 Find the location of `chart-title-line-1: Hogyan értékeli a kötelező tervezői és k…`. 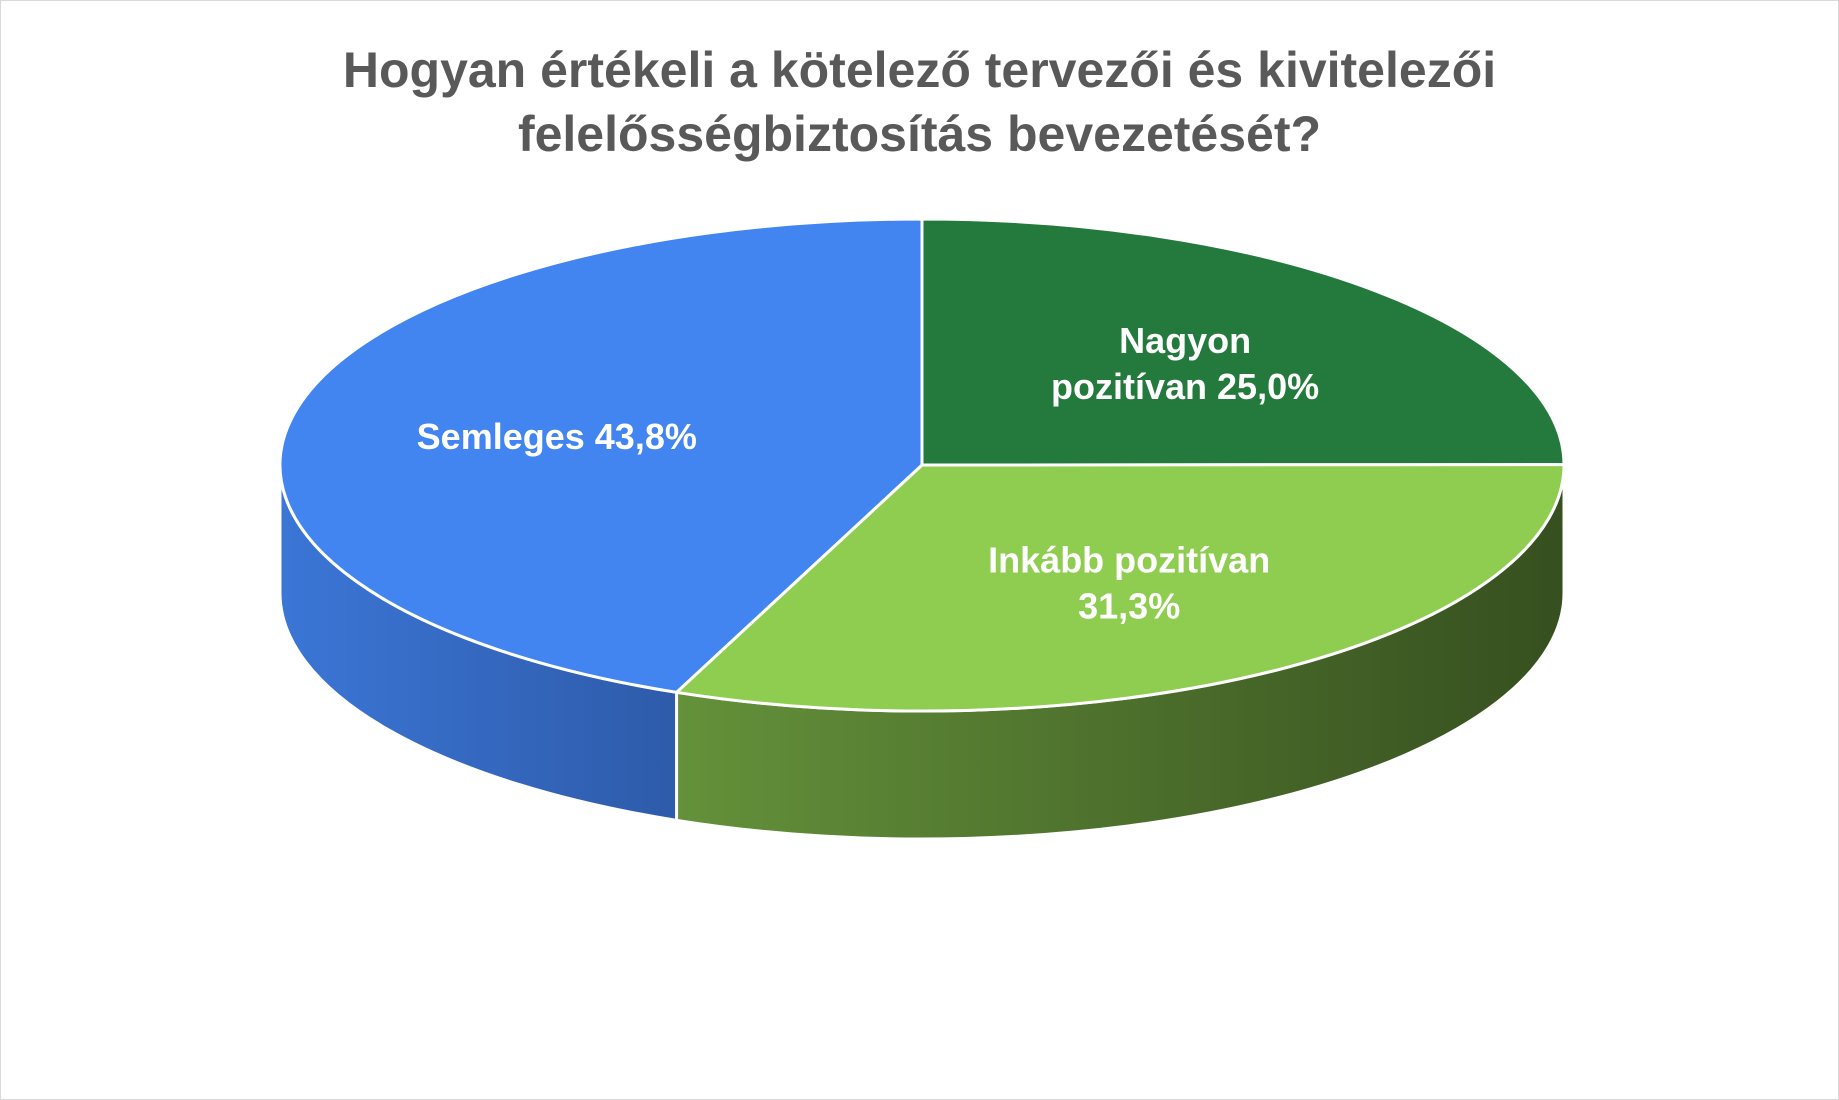

chart-title-line-1: Hogyan értékeli a kötelező tervezői és k… is located at coordinates (919, 70).